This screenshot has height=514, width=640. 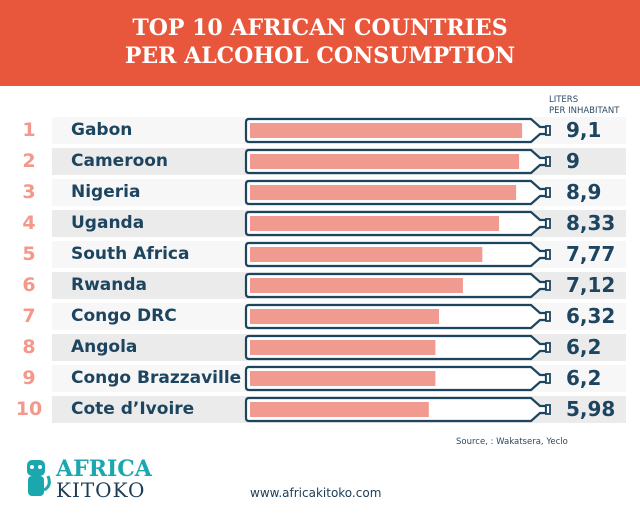 What do you see at coordinates (29, 316) in the screenshot?
I see `rank-label: 7` at bounding box center [29, 316].